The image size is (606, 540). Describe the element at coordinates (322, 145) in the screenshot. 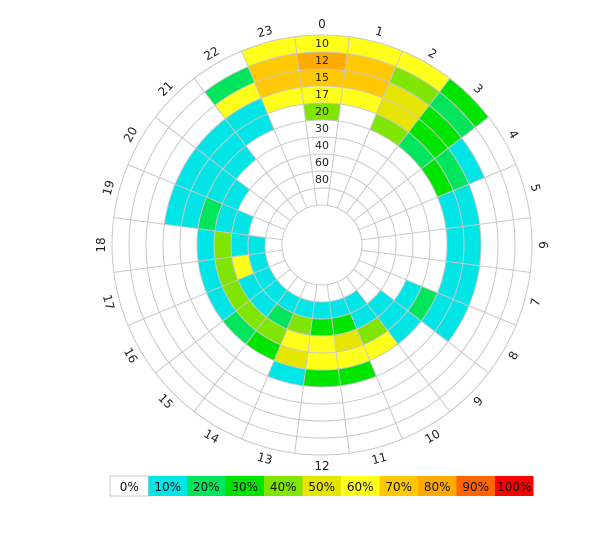

I see `ring-label: 40` at that location.